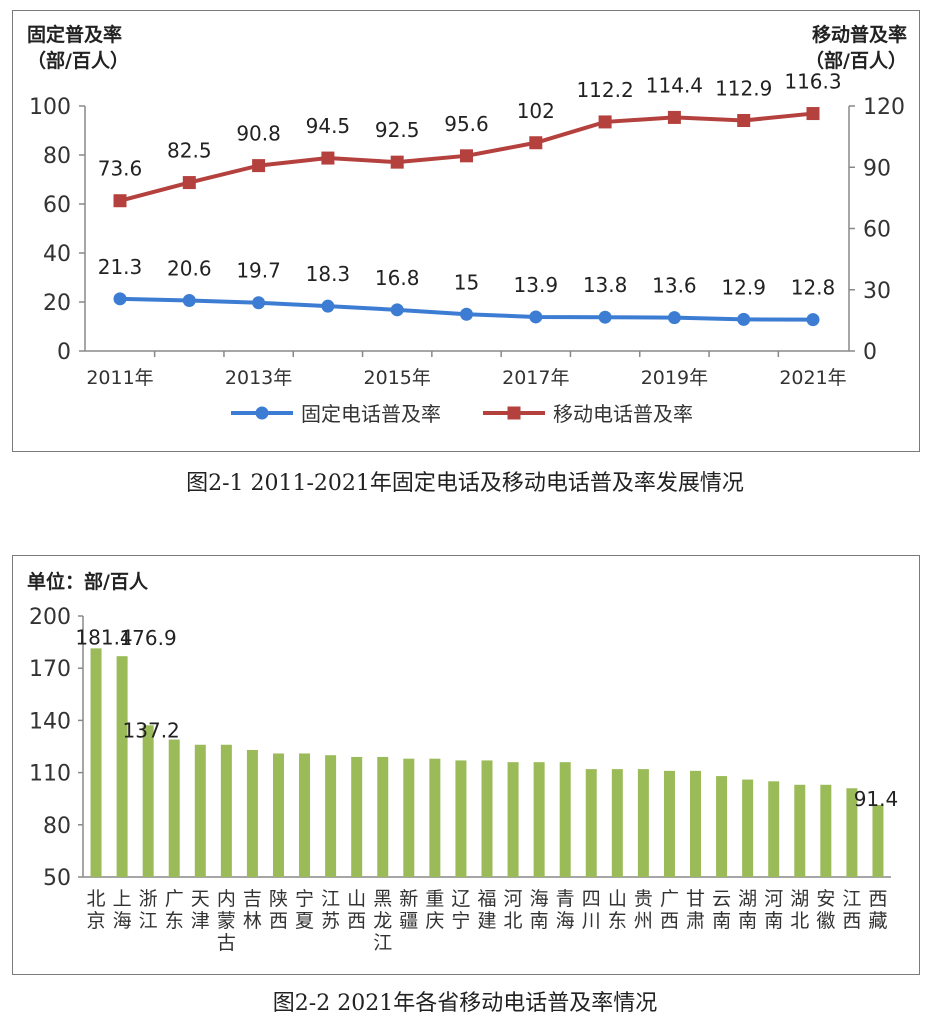  Describe the element at coordinates (252, 910) in the screenshot. I see `category-label: 吉林` at that location.